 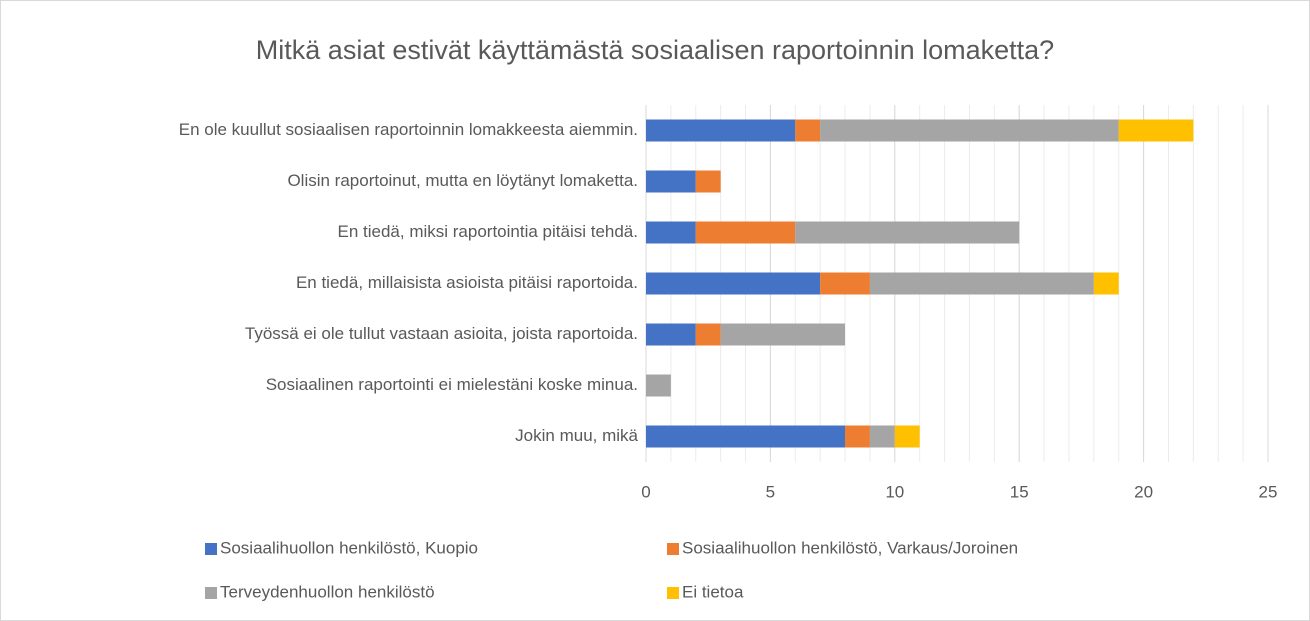 I want to click on y-tick-label: Jokin muu, mikä, so click(x=576, y=435).